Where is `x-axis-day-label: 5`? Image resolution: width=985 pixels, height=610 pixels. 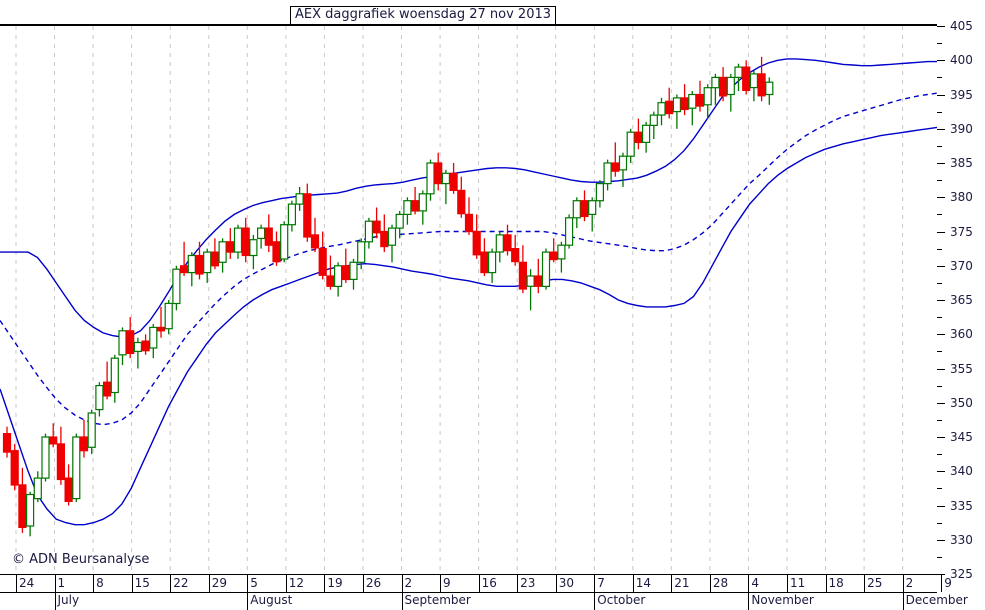 x-axis-day-label: 5 is located at coordinates (254, 583).